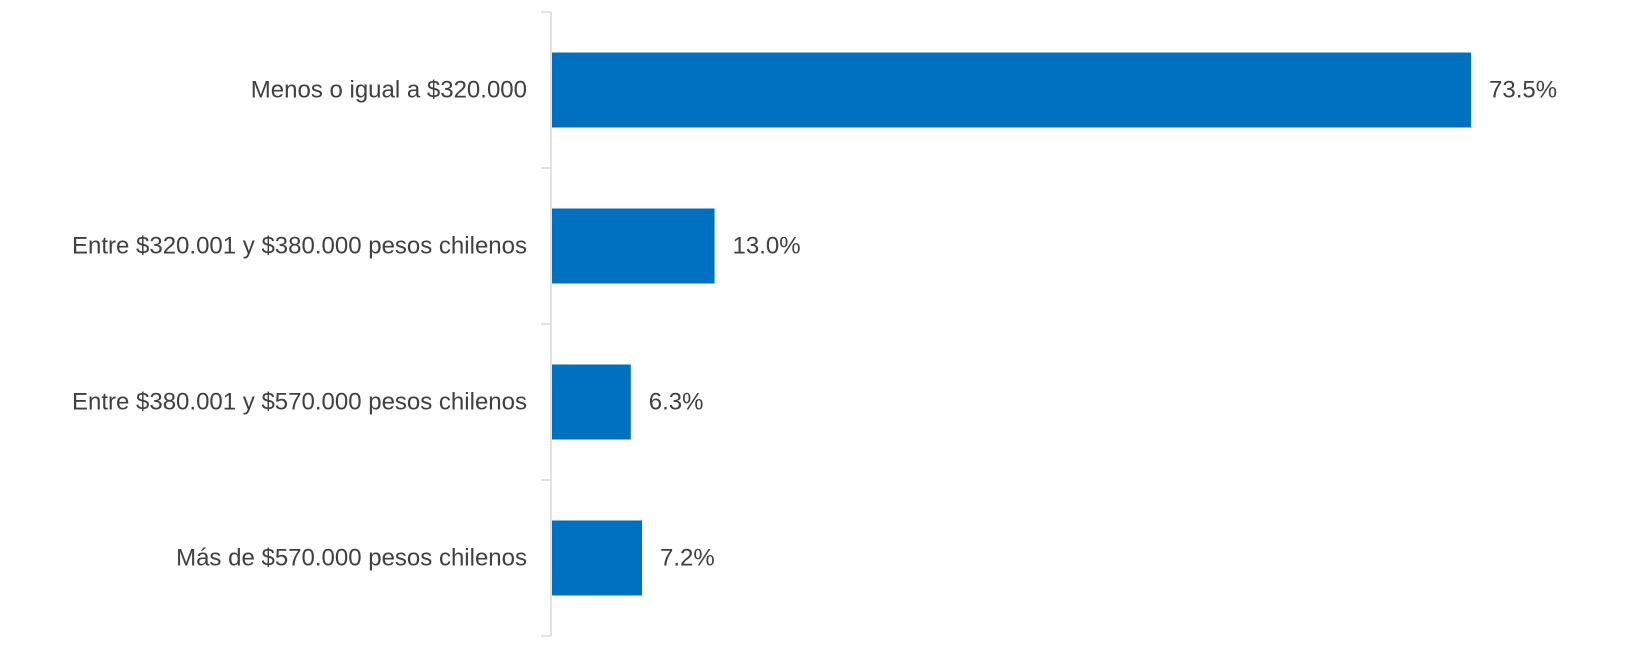  Describe the element at coordinates (299, 402) in the screenshot. I see `category-label: Entre $380.001 y $570.000 pesos chilenos` at that location.